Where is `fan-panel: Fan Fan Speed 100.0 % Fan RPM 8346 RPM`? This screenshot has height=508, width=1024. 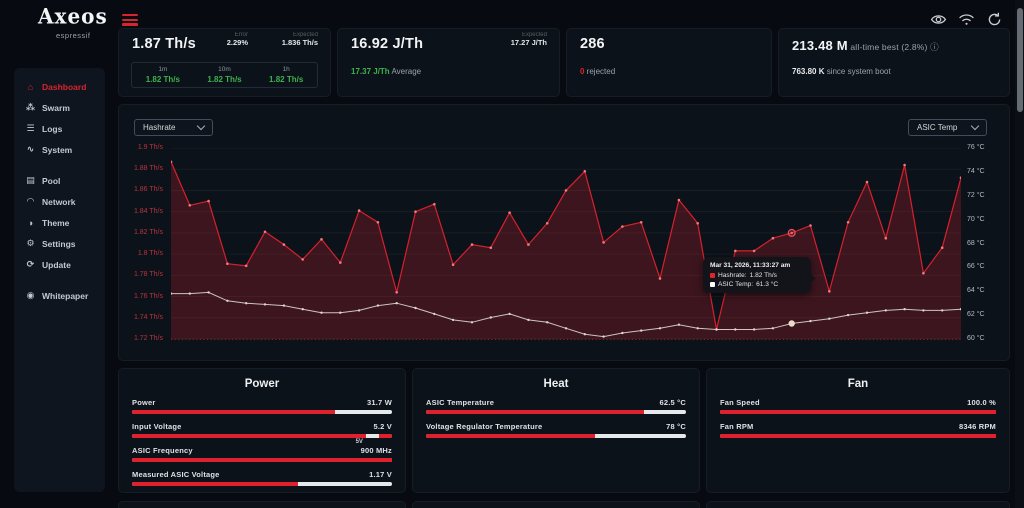 fan-panel: Fan Fan Speed 100.0 % Fan RPM 8346 RPM is located at coordinates (858, 430).